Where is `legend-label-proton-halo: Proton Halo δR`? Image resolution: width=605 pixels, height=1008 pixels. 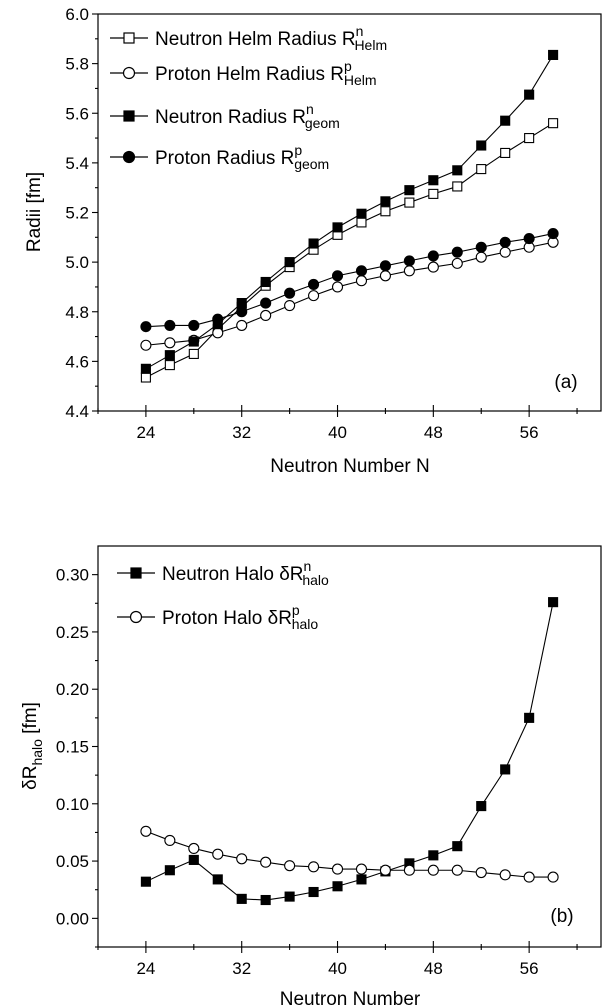 legend-label-proton-halo: Proton Halo δR is located at coordinates (227, 618).